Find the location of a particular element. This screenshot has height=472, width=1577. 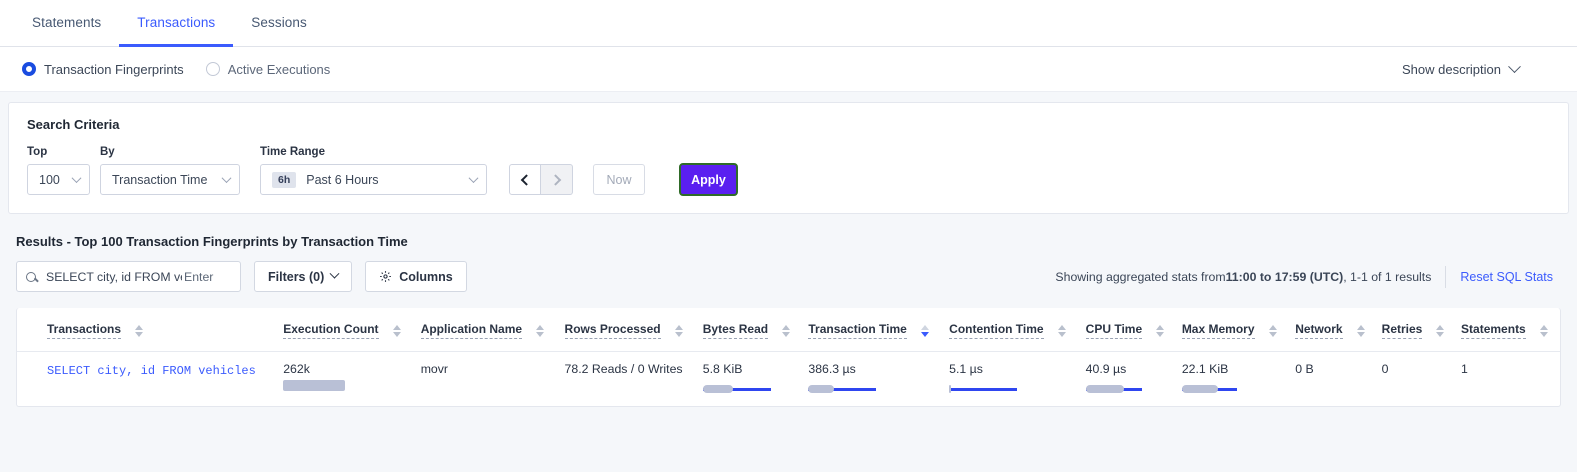

execution-count-bar is located at coordinates (314, 385).